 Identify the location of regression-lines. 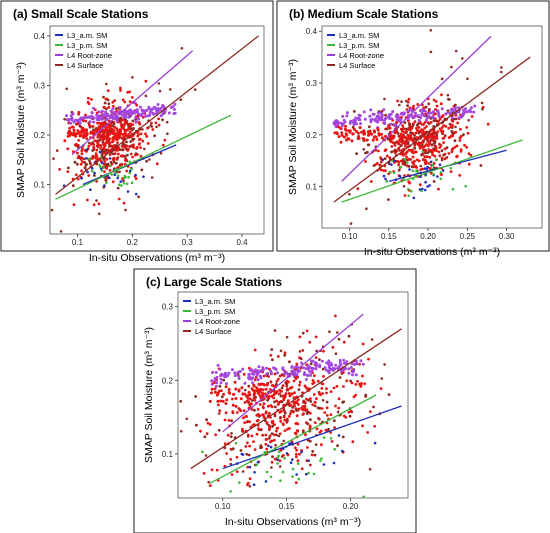
(157, 117).